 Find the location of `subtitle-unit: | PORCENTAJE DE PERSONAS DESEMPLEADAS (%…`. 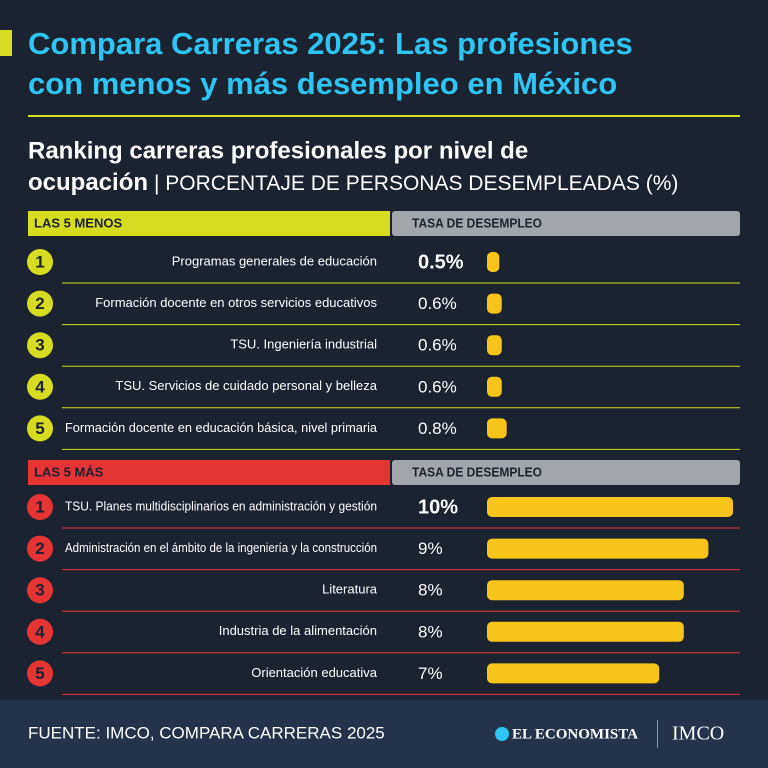

subtitle-unit: | PORCENTAJE DE PERSONAS DESEMPLEADAS (%… is located at coordinates (416, 183).